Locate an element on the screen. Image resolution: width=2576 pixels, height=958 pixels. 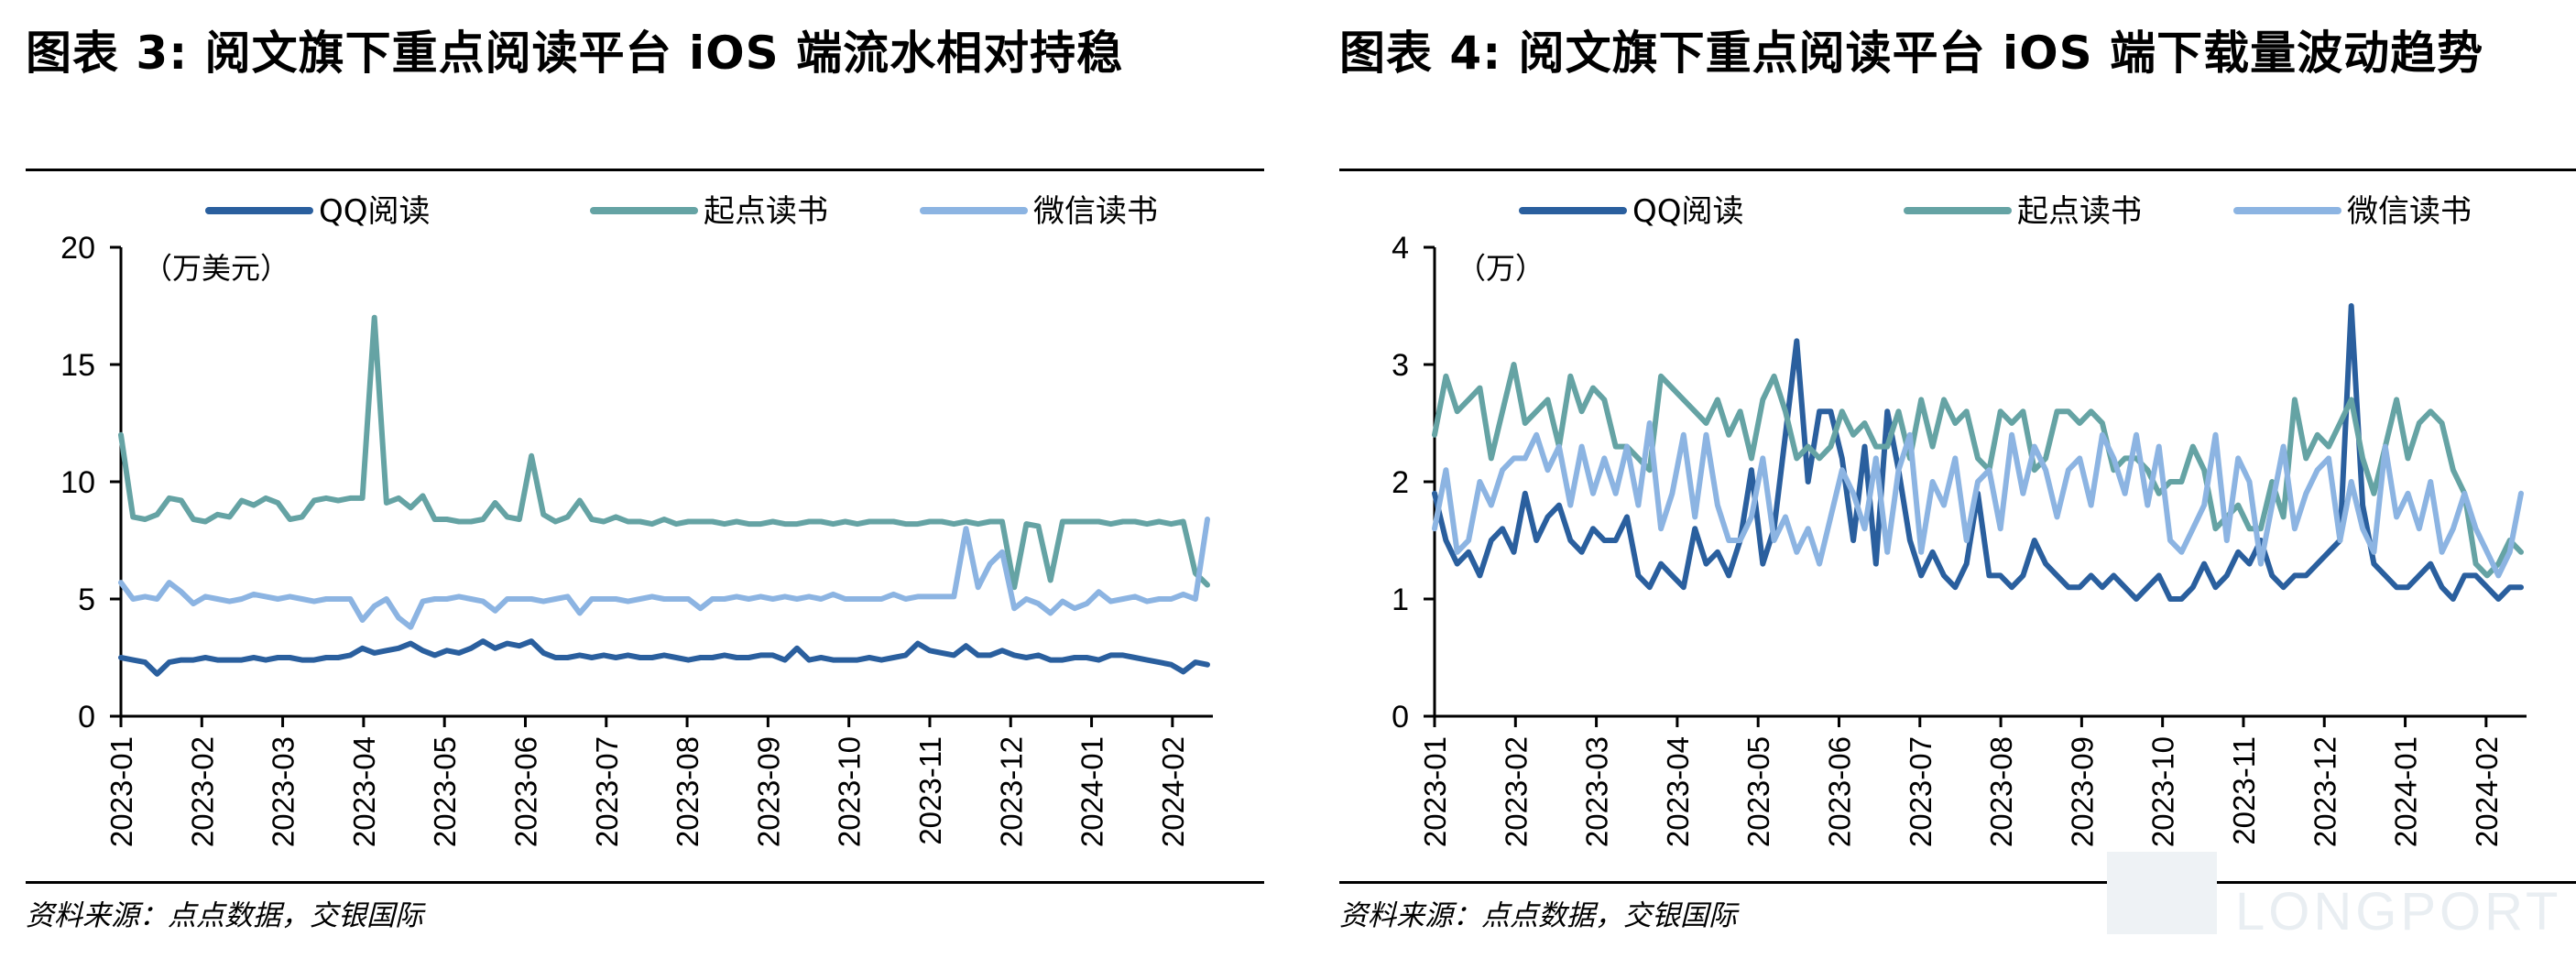
figure-4-source: 资料来源：点点数据，交银国际 is located at coordinates (1538, 915).